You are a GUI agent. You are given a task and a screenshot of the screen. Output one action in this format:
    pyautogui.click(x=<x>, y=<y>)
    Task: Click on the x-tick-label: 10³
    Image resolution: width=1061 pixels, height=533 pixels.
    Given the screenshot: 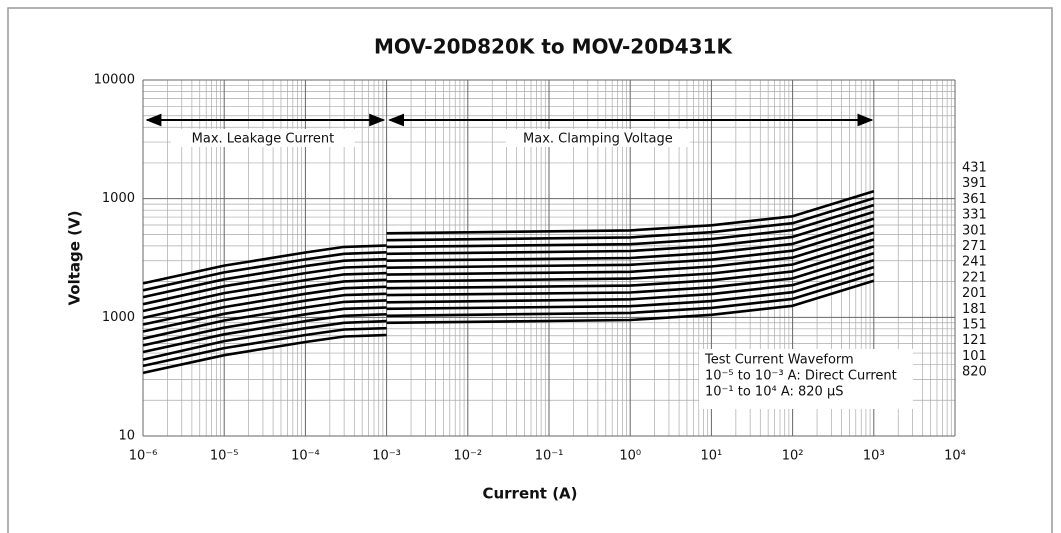 What is the action you would take?
    pyautogui.click(x=874, y=456)
    